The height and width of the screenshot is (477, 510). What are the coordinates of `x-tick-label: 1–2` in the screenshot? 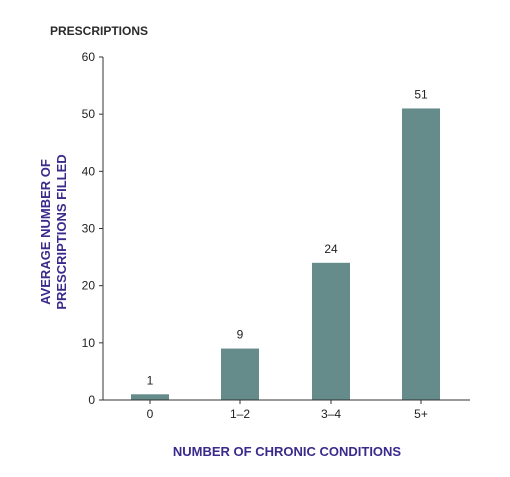 It's located at (240, 414).